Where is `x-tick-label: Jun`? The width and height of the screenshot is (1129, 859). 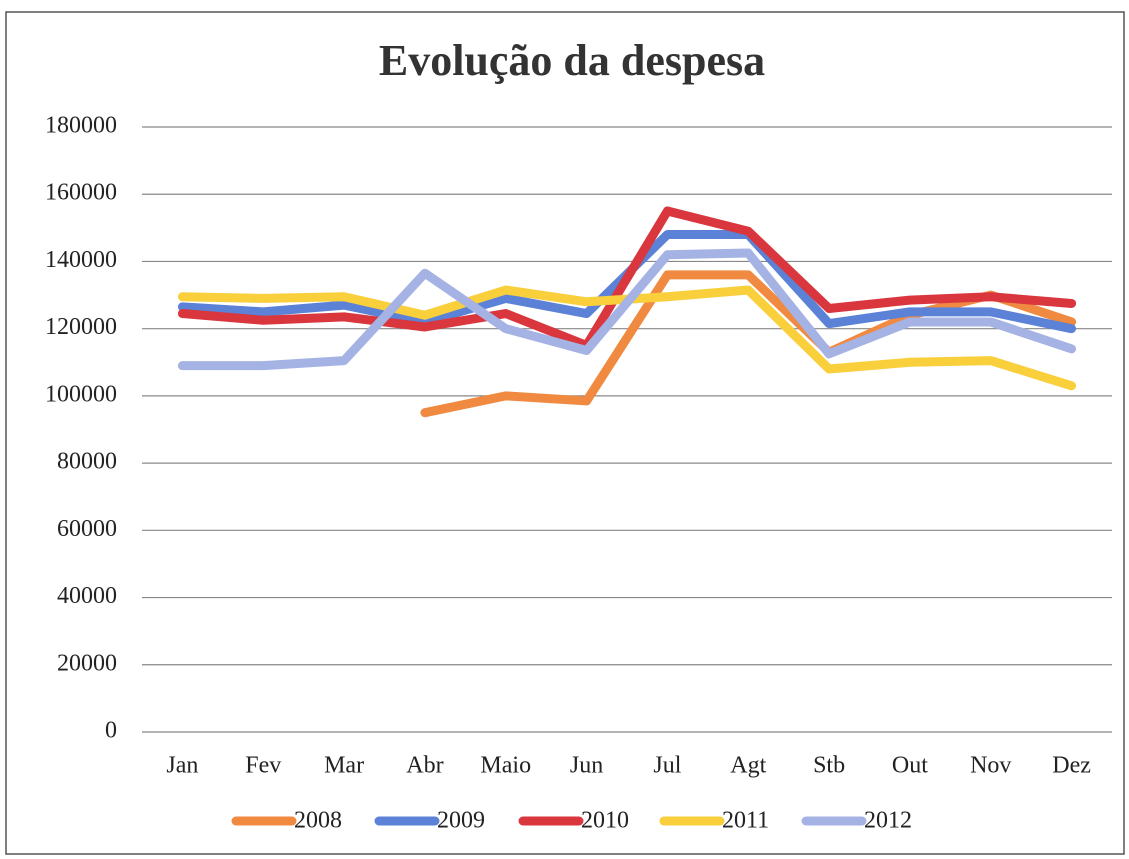 x-tick-label: Jun is located at coordinates (586, 766).